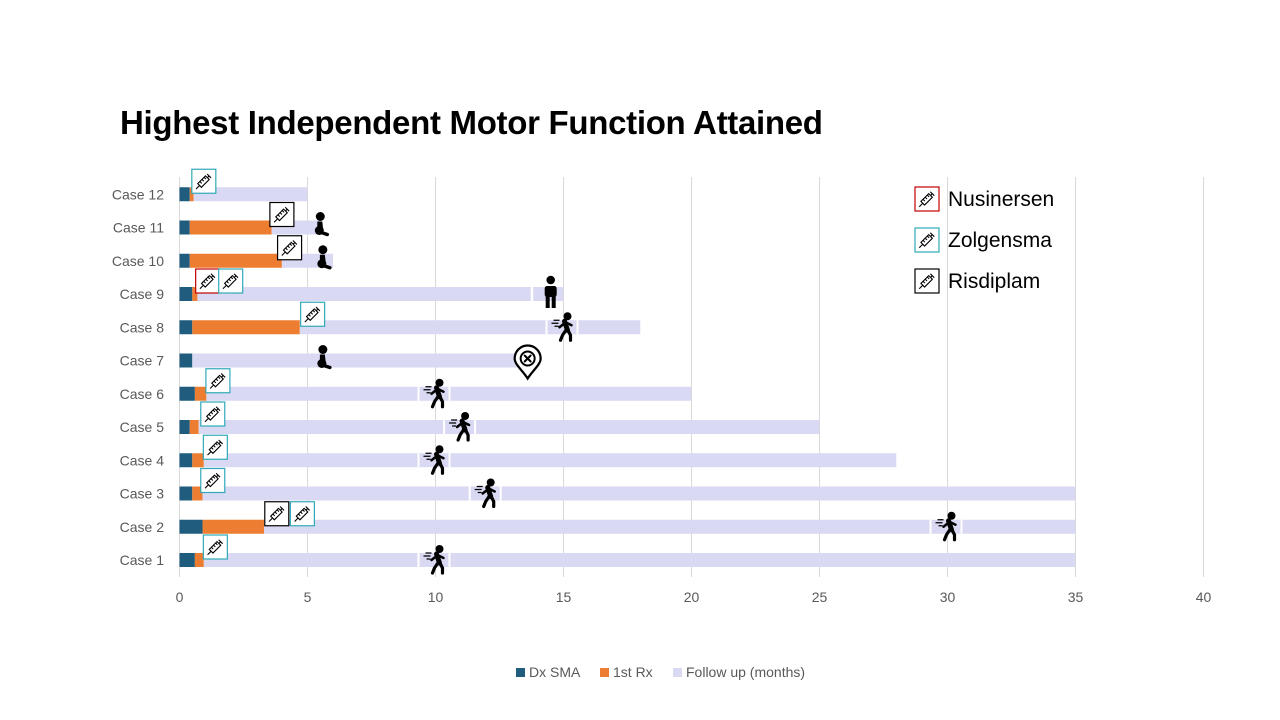  I want to click on pin-cross, so click(527, 358).